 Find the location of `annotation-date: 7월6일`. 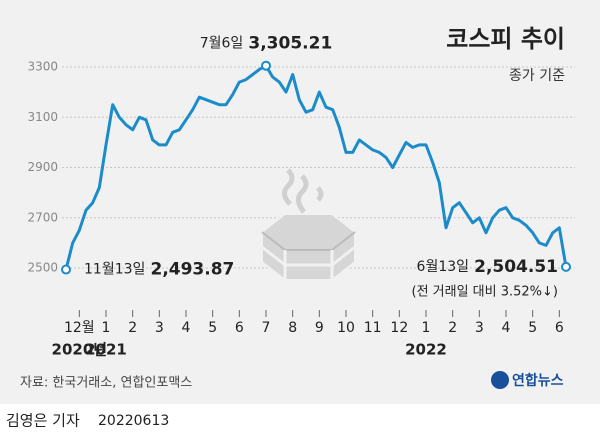

annotation-date: 7월6일 is located at coordinates (222, 44).